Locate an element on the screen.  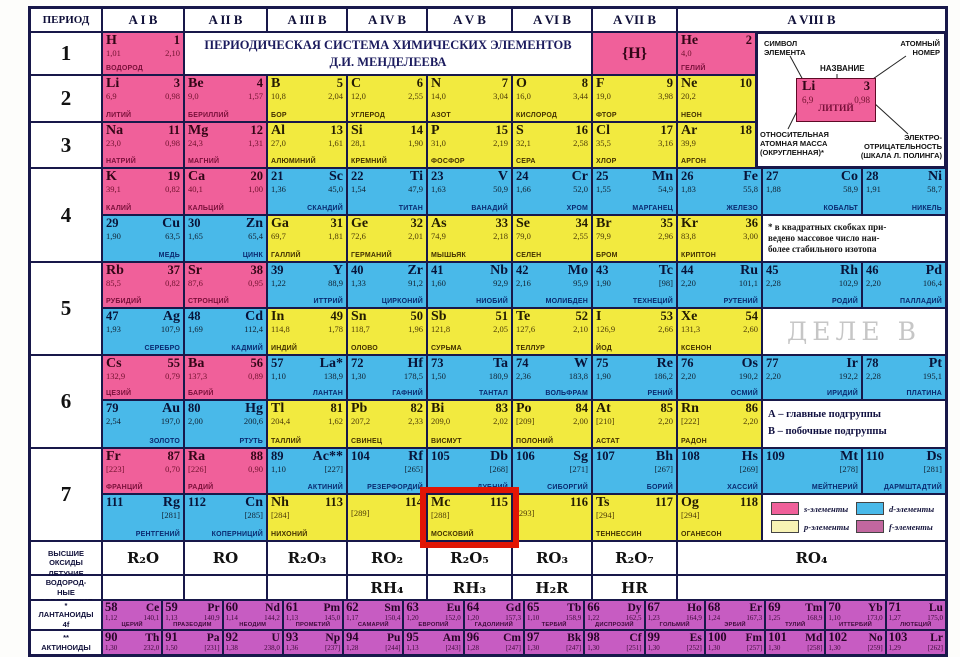
element-cell-Nh: Nh 113 [284] НИХОНИЙ is located at coordinates (307, 517).